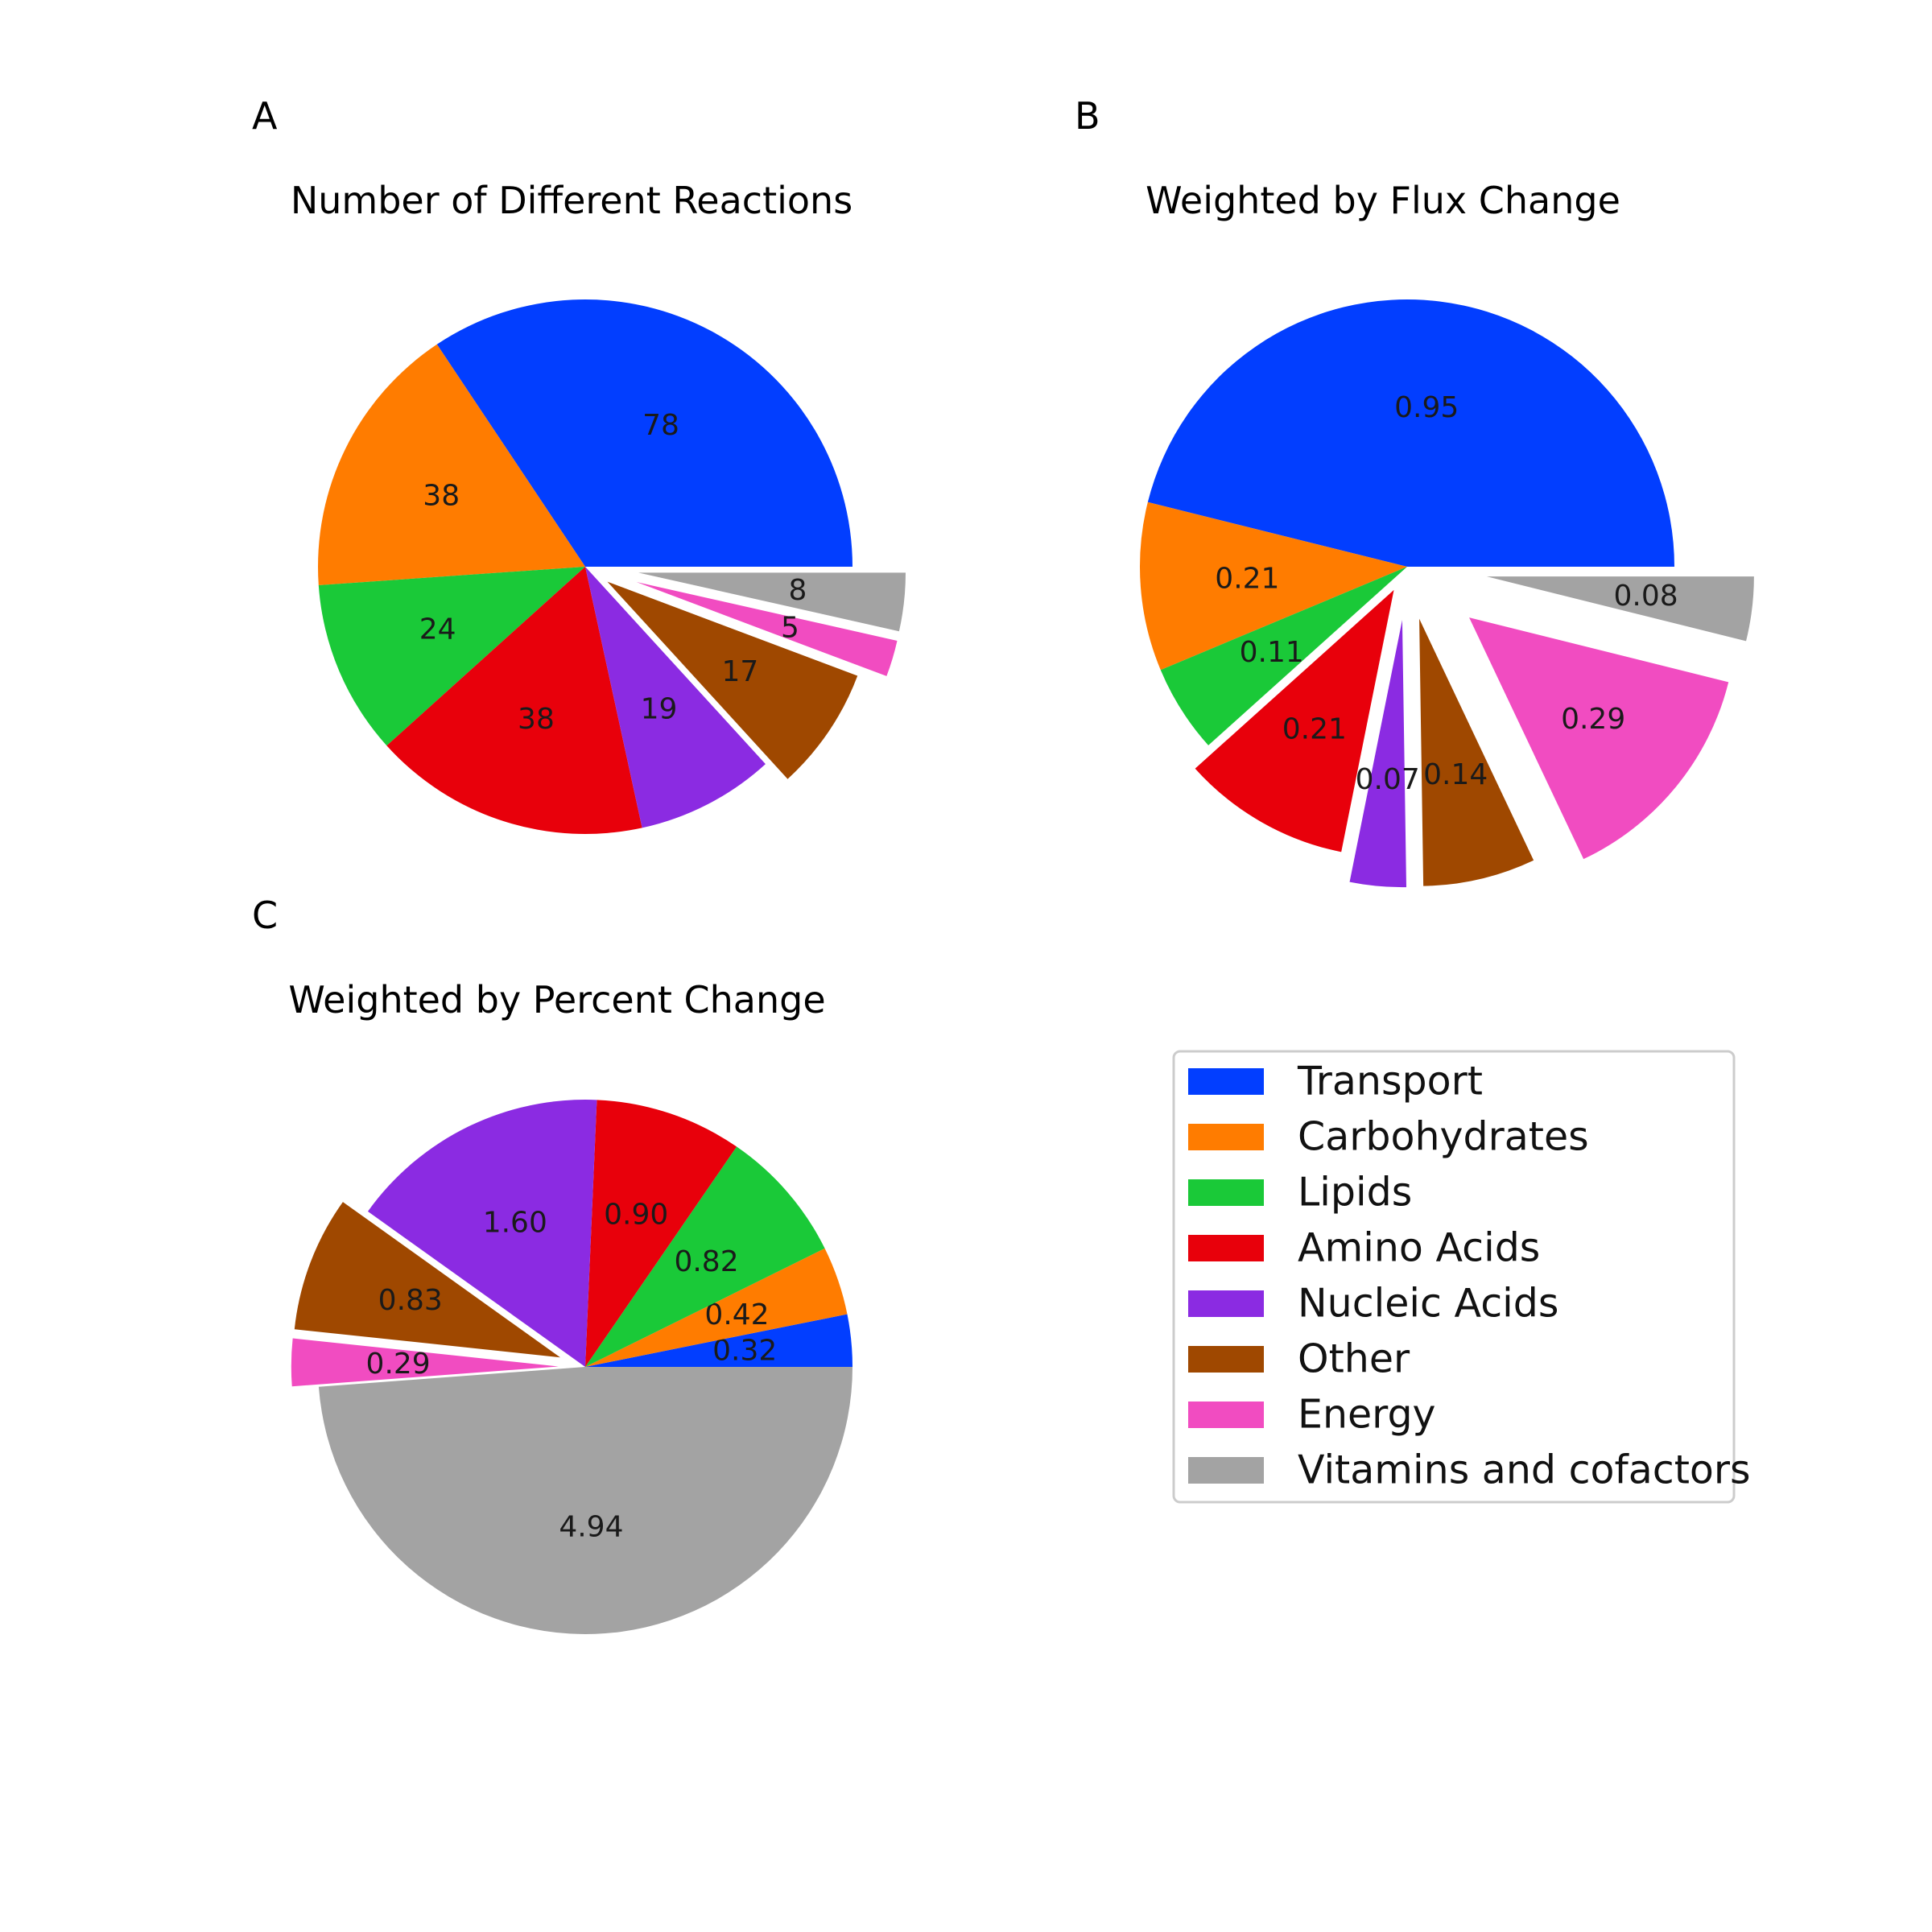 The image size is (1932, 1932). I want to click on slice-label-vitamins-and-cofactors: 4.94, so click(591, 1527).